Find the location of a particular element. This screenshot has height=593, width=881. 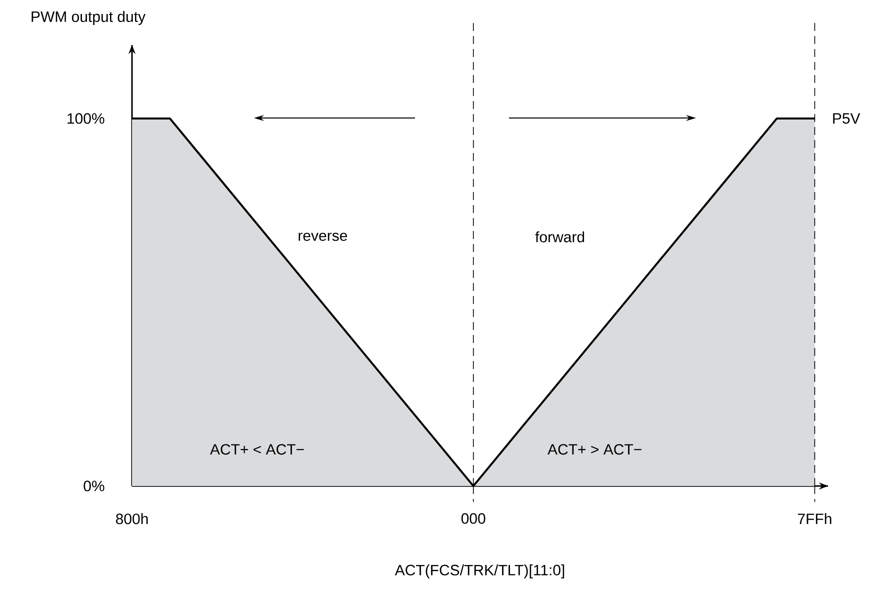

y-tick-label: 100% is located at coordinates (86, 118).